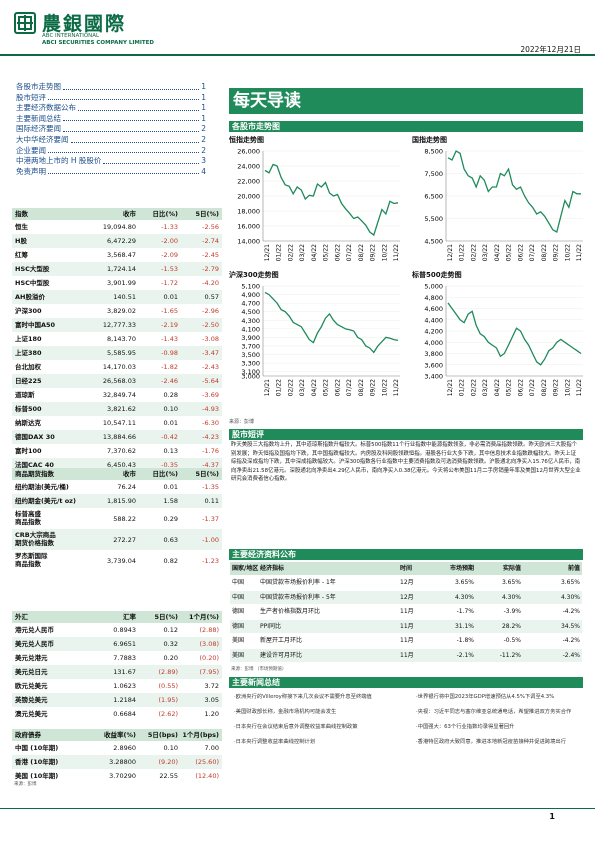 This screenshot has width=595, height=842. What do you see at coordinates (497, 387) in the screenshot?
I see `chart-xtick: 04/22` at bounding box center [497, 387].